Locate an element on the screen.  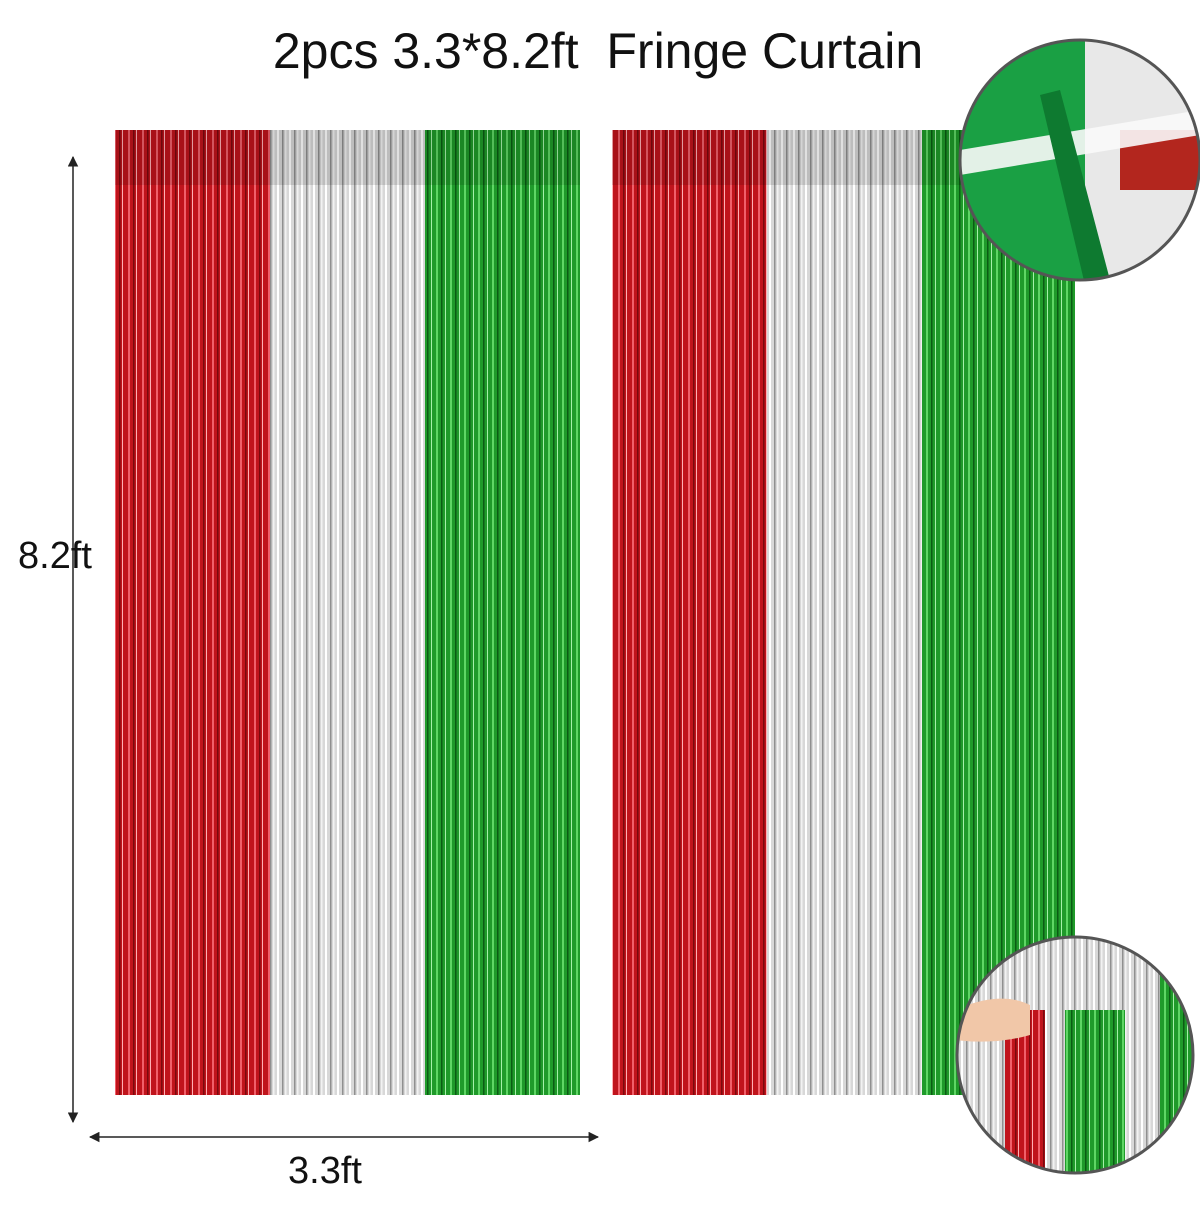
detail-hand is located at coordinates (1075, 1055).